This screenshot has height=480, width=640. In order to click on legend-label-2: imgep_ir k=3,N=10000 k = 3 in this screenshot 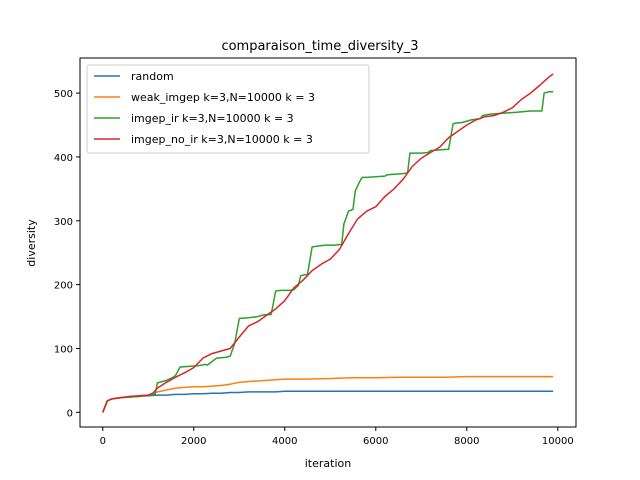, I will do `click(212, 118)`.